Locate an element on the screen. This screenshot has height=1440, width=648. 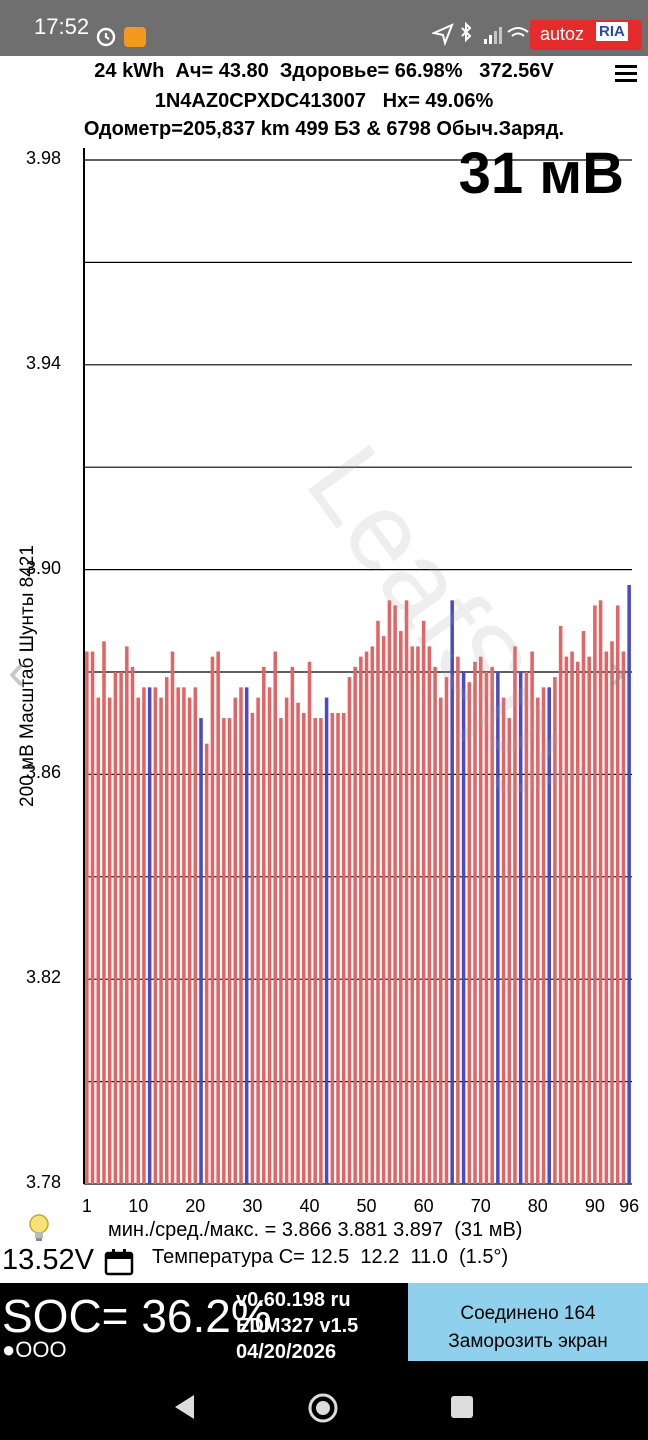
cell-delta-readout: 31 мВ is located at coordinates (541, 173).